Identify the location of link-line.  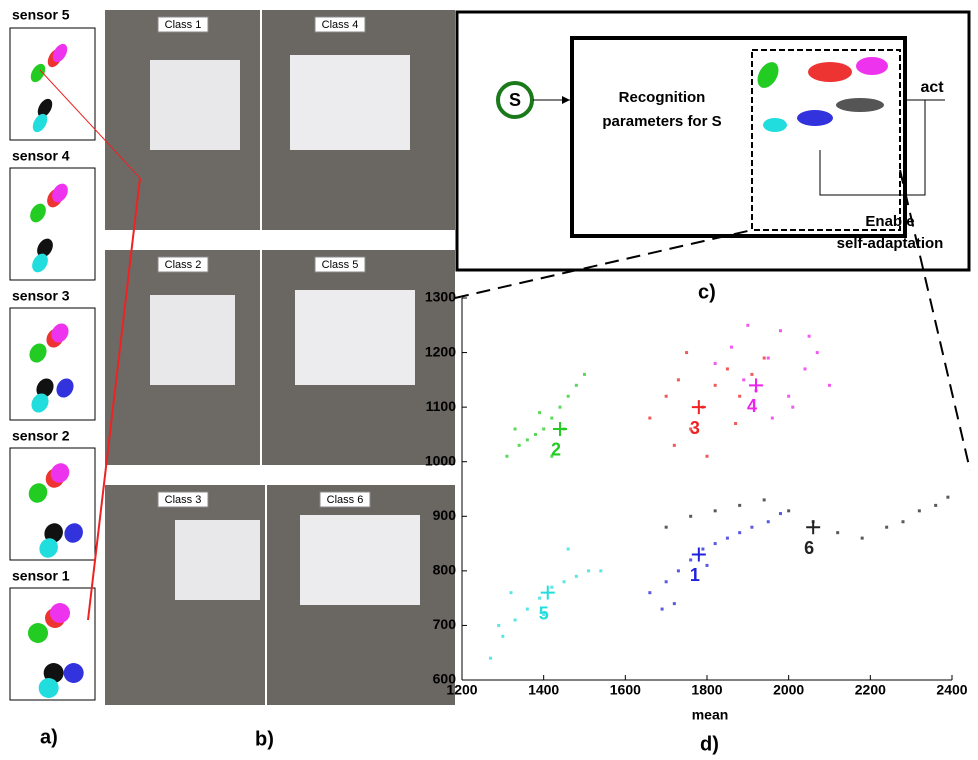
(90, 124).